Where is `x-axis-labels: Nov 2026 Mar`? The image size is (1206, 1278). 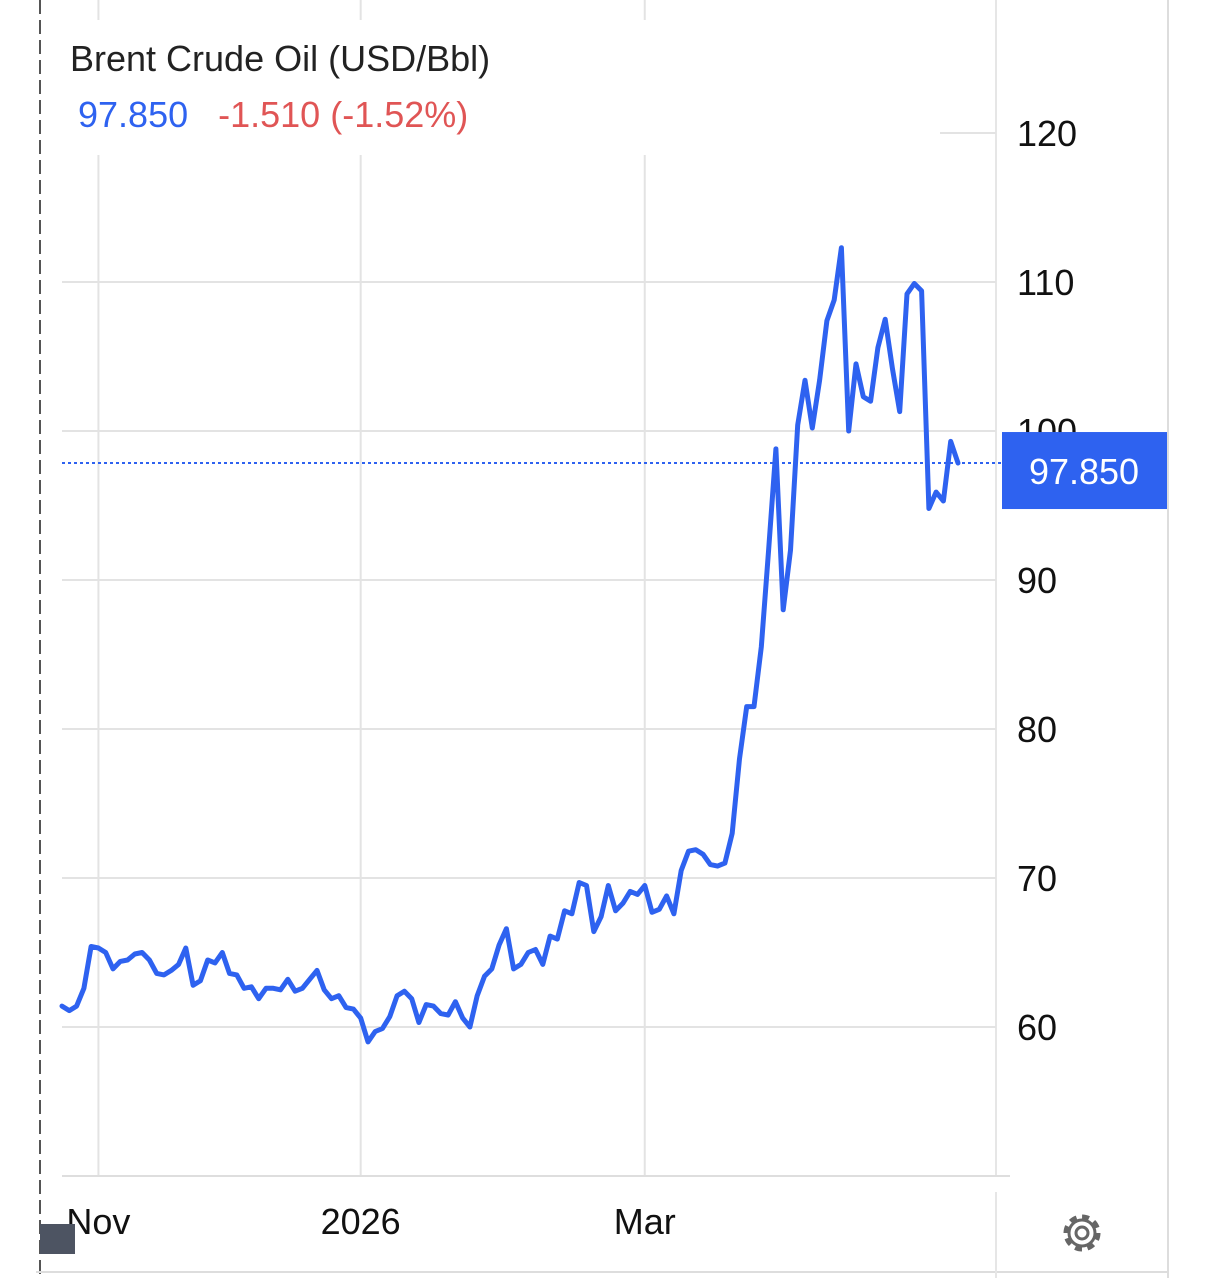
x-axis-labels: Nov 2026 Mar is located at coordinates (370, 1221).